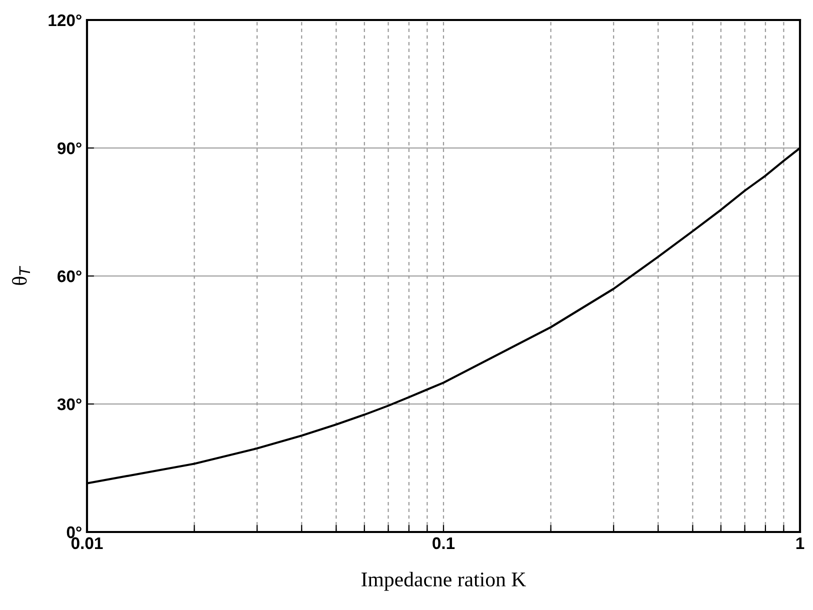 This screenshot has height=610, width=813. Describe the element at coordinates (74, 532) in the screenshot. I see `y-tick-label: 0°` at that location.